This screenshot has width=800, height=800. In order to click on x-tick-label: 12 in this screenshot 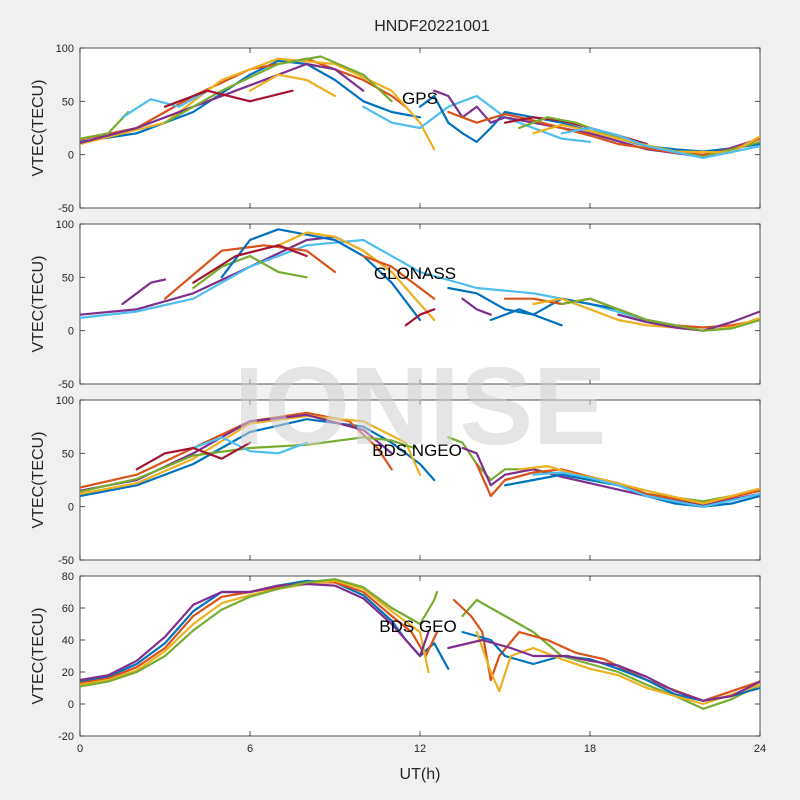, I will do `click(420, 749)`.